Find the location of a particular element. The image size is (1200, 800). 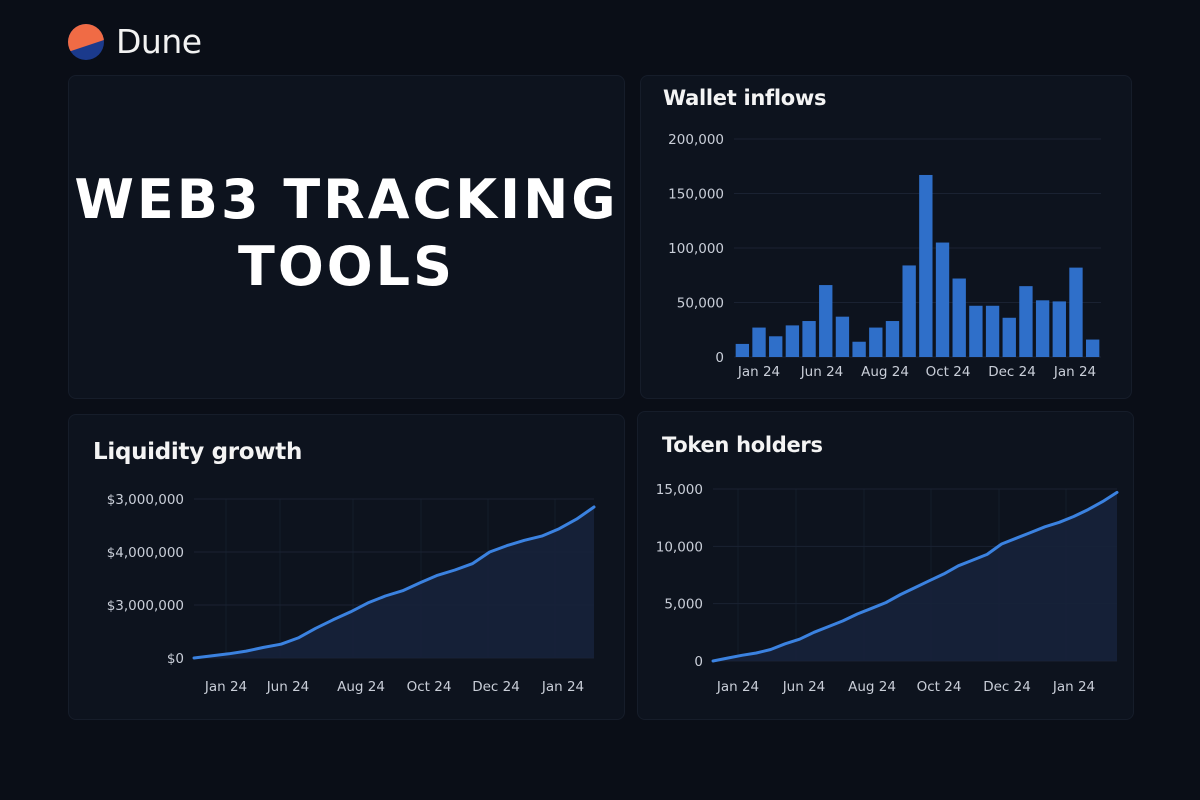

y-tick-label: 100,000 is located at coordinates (696, 249).